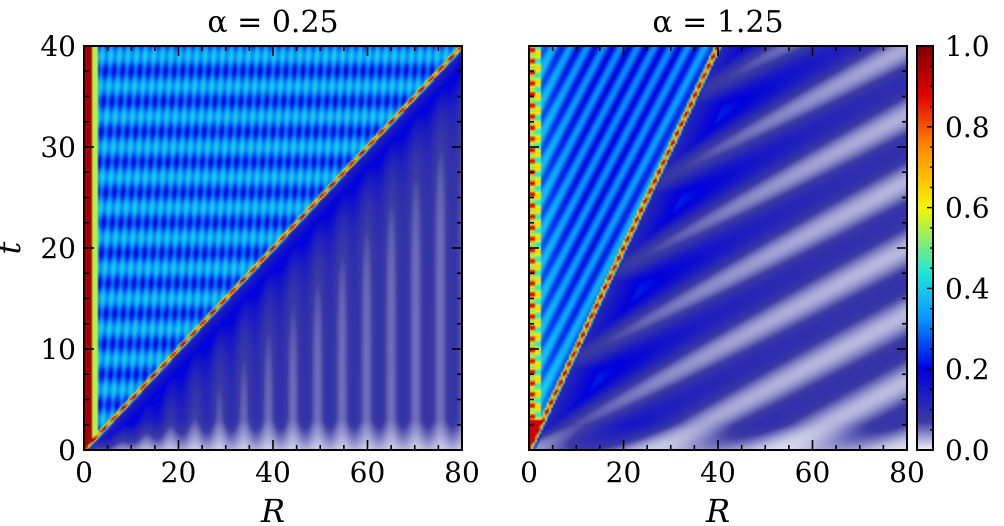 The height and width of the screenshot is (526, 1004). I want to click on colorbar-ticks: 0.0 0.2 0.4 0.6 0.8 1.0, so click(958, 248).